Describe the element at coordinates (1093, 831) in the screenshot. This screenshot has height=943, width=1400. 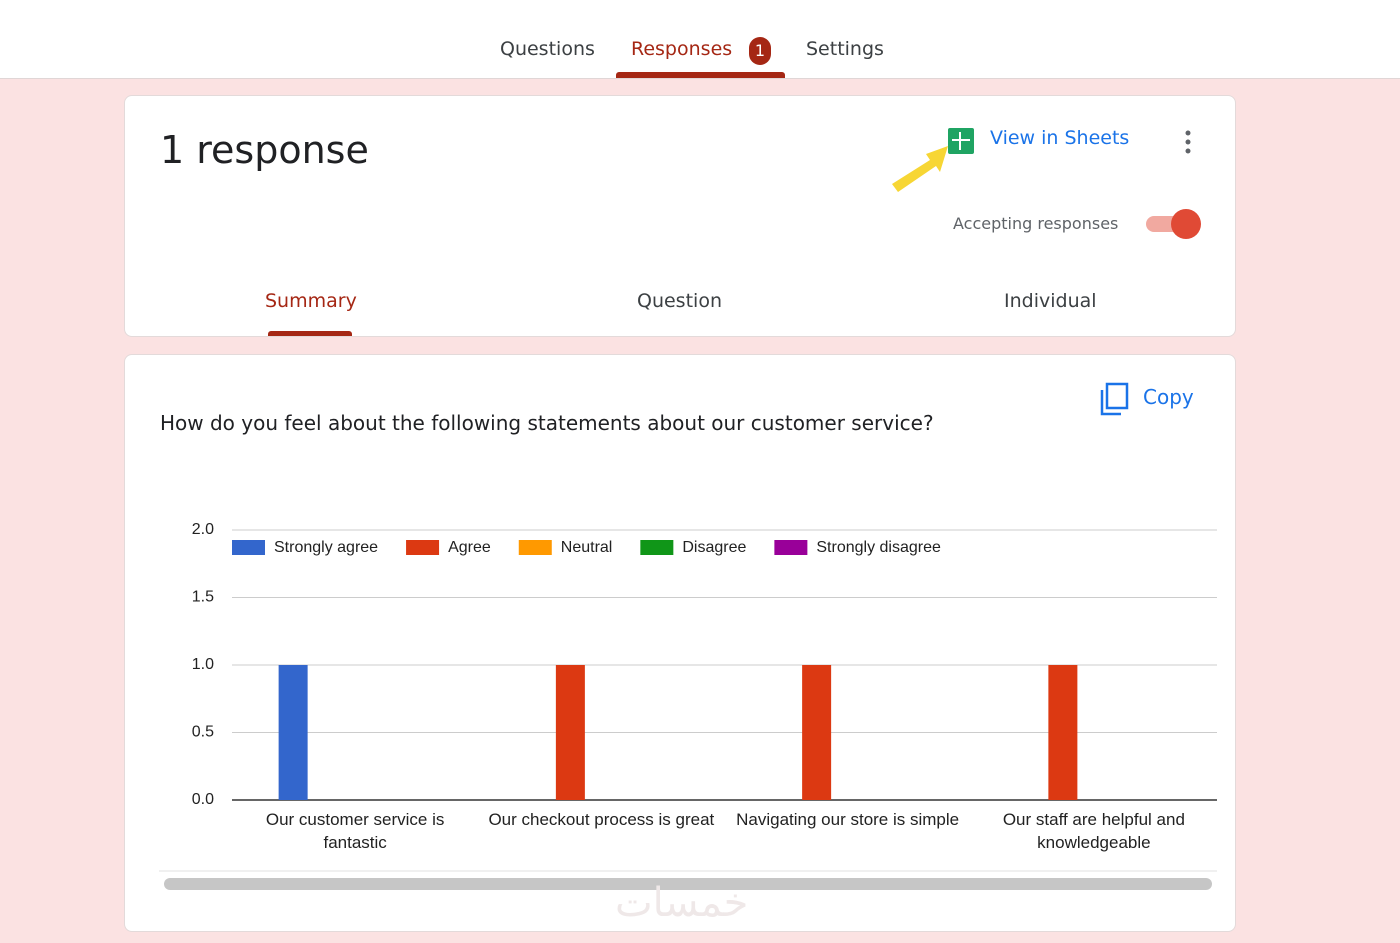
I see `x-tick-label: Our staff are helpful and knowledgeable` at that location.